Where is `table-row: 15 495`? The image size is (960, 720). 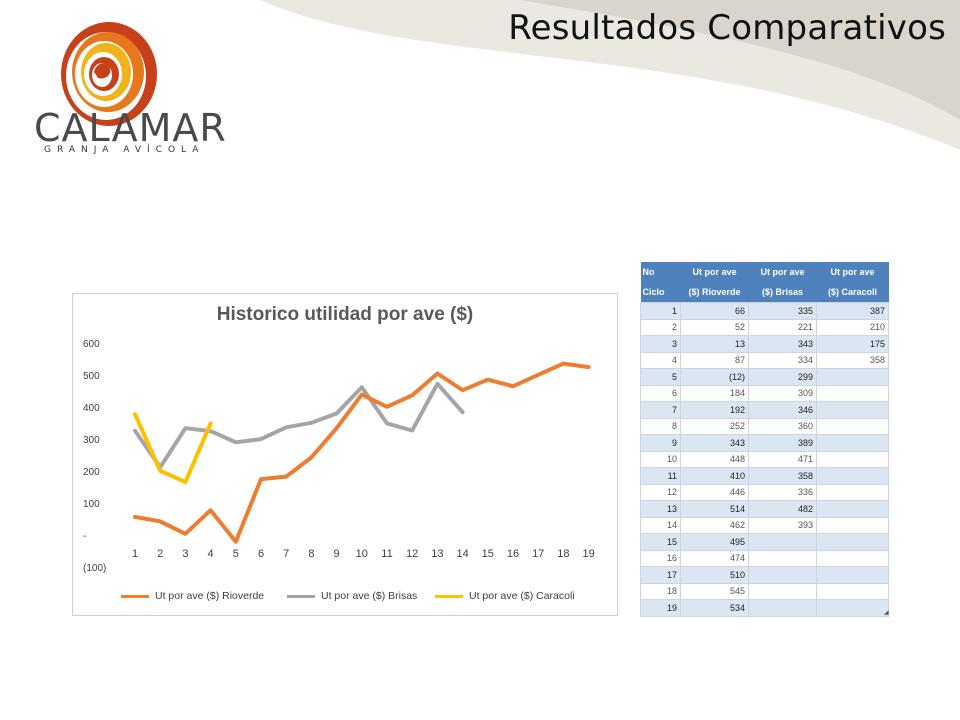
table-row: 15 495 is located at coordinates (764, 542).